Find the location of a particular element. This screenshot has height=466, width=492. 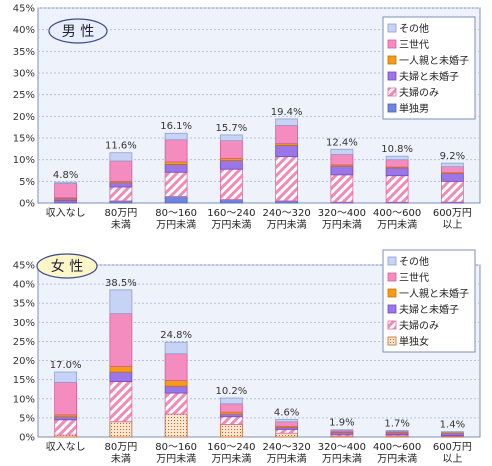

total-data-label: 10.8% is located at coordinates (397, 149).